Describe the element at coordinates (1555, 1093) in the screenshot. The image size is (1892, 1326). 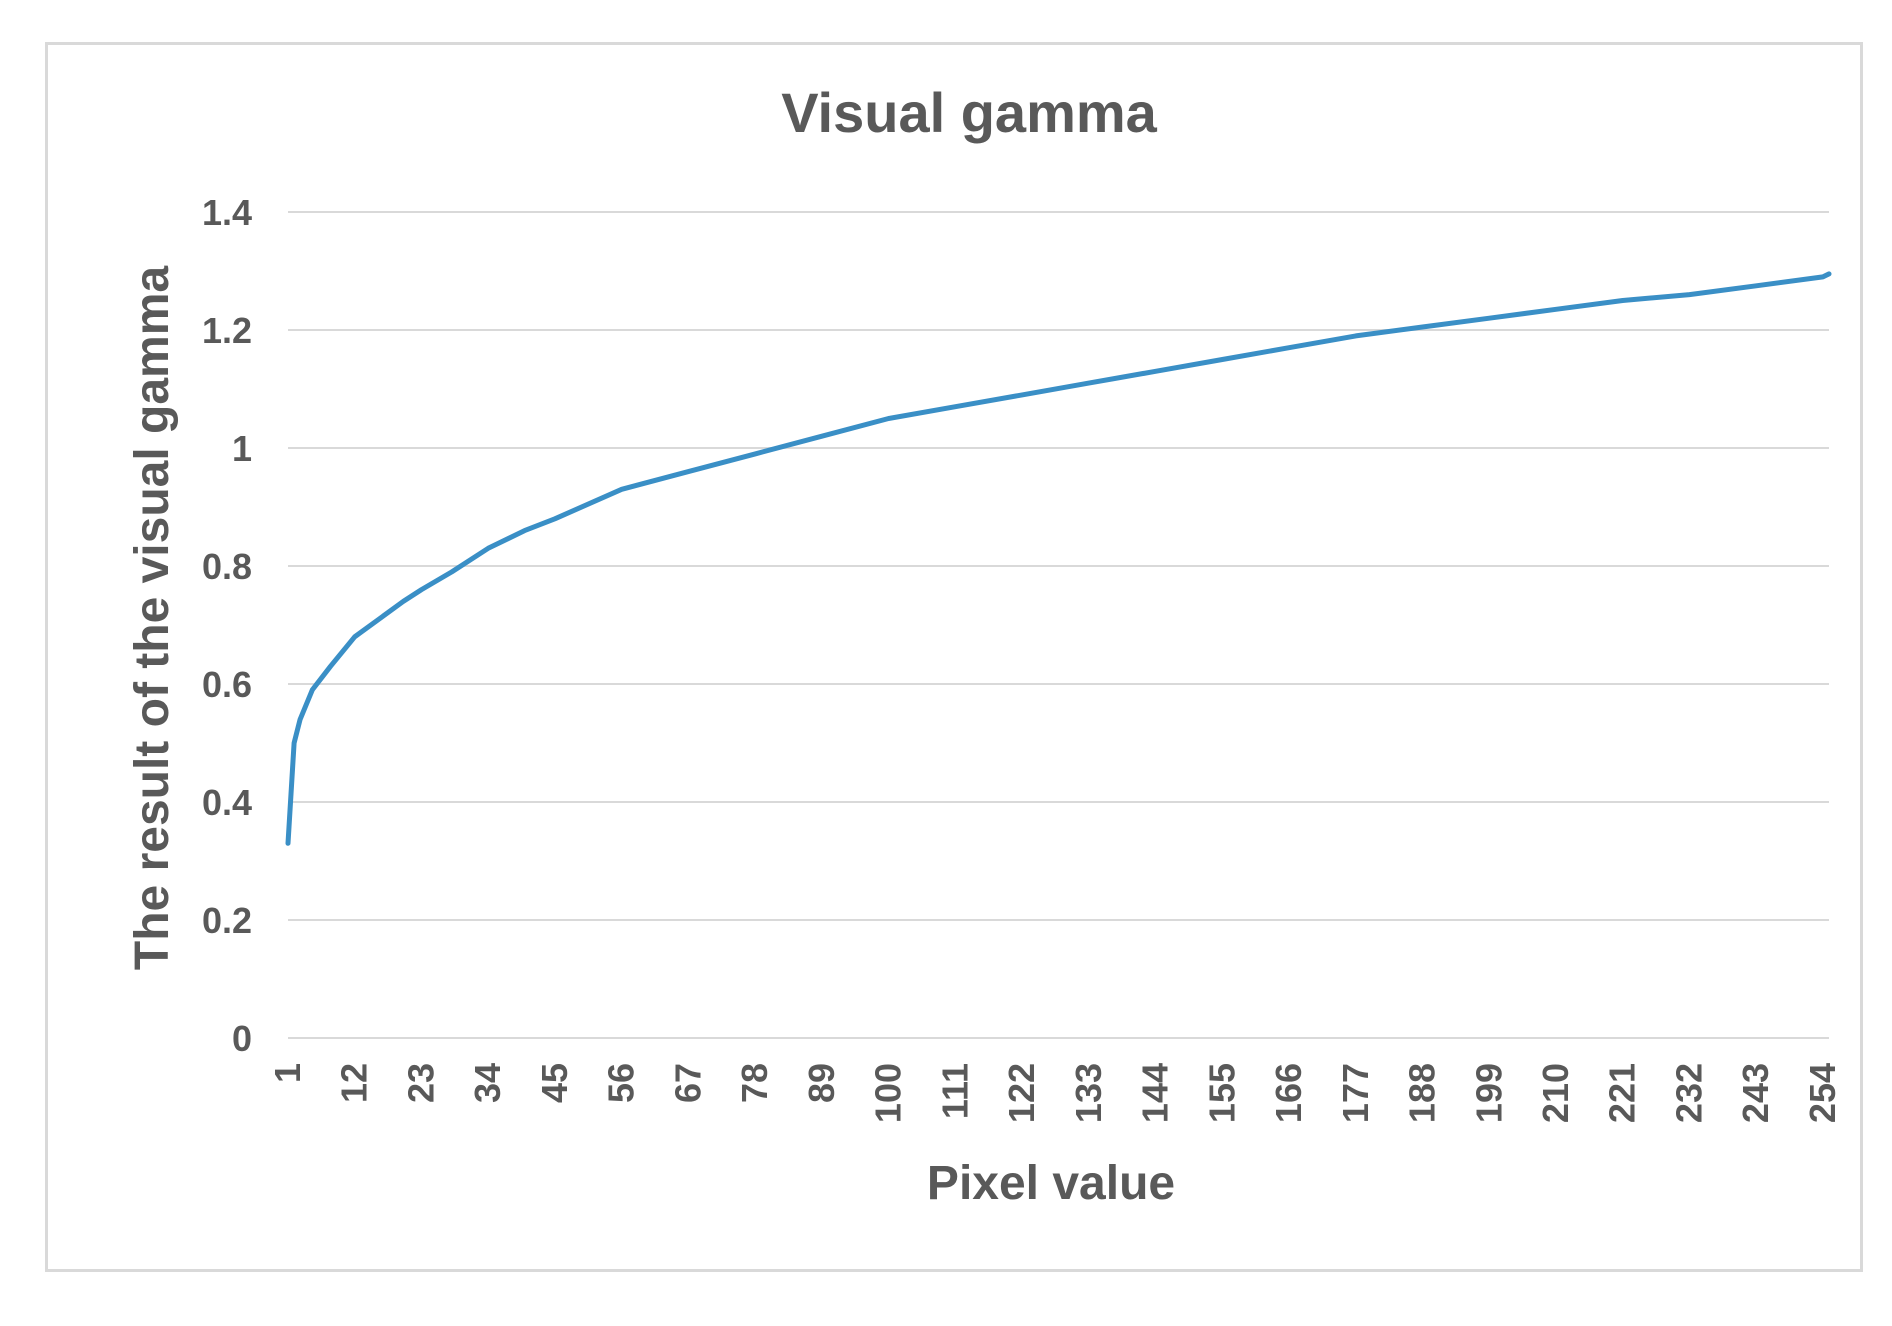
I see `x-tick-label: 210` at that location.